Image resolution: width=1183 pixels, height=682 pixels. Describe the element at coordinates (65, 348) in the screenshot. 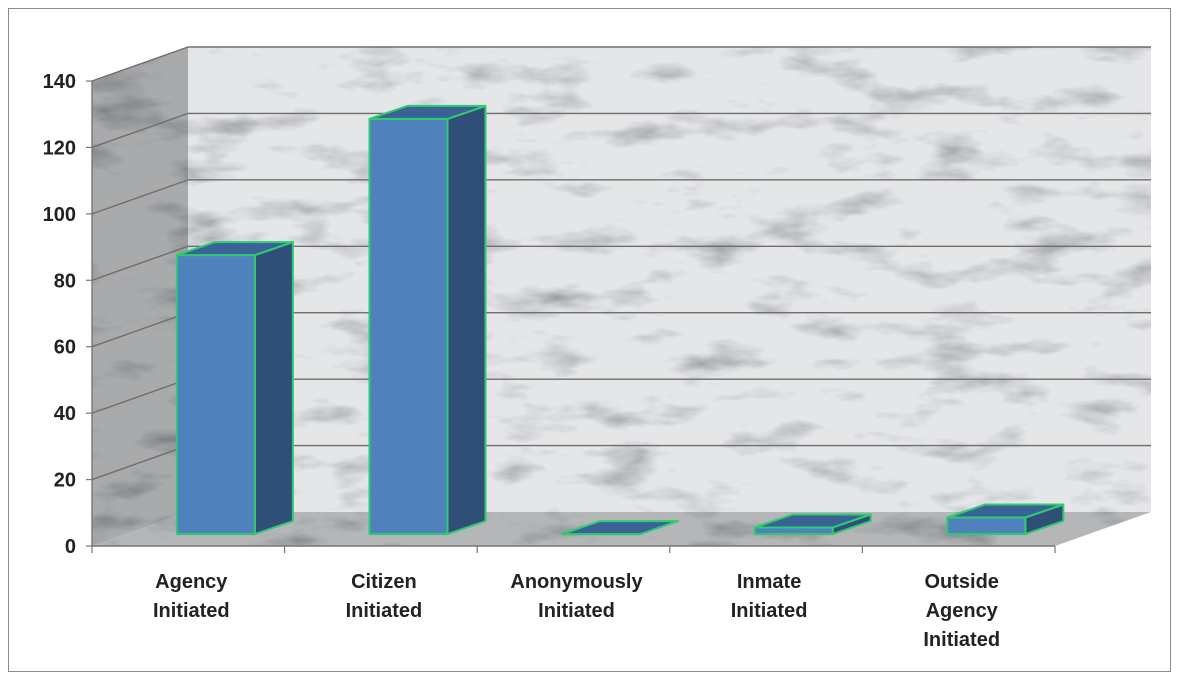

I see `y-tick-label: 60` at that location.